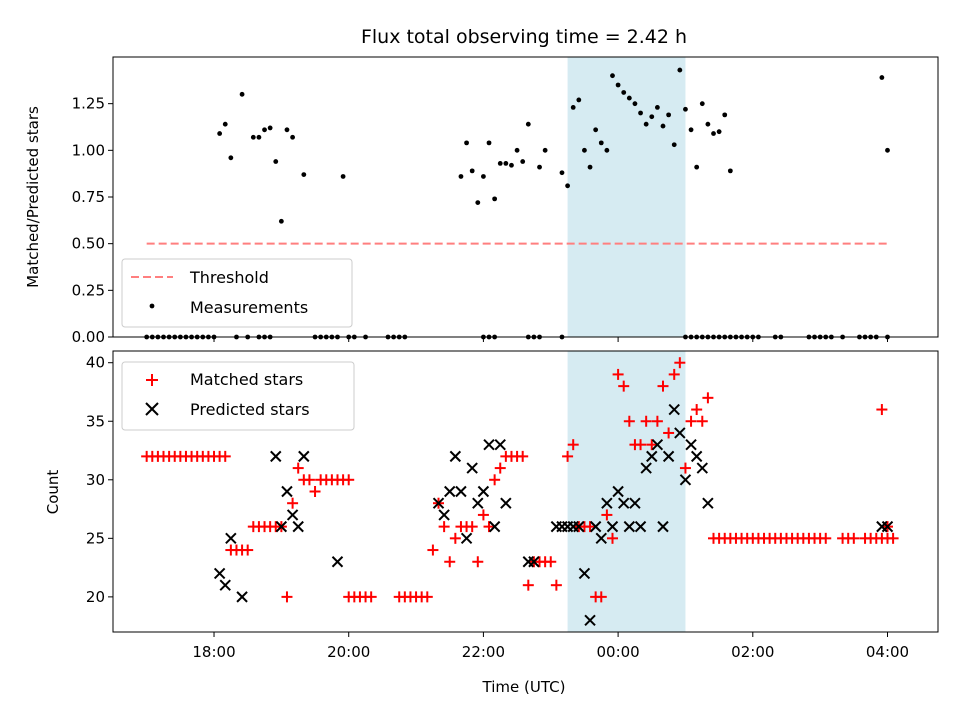 The width and height of the screenshot is (960, 720). What do you see at coordinates (95, 480) in the screenshot?
I see `bottom-y-tick-label: 30` at bounding box center [95, 480].